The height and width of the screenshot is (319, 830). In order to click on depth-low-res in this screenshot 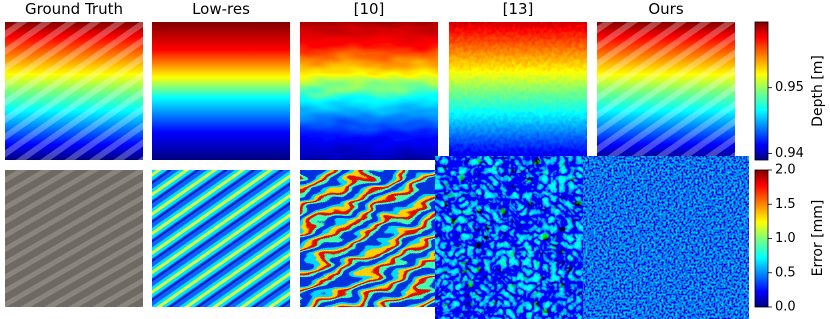, I will do `click(221, 91)`.